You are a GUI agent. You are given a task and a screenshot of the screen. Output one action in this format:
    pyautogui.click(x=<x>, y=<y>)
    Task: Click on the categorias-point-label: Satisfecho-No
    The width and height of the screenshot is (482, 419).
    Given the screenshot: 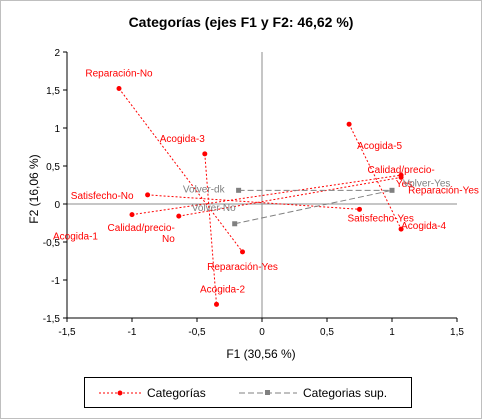 What is the action you would take?
    pyautogui.click(x=102, y=196)
    